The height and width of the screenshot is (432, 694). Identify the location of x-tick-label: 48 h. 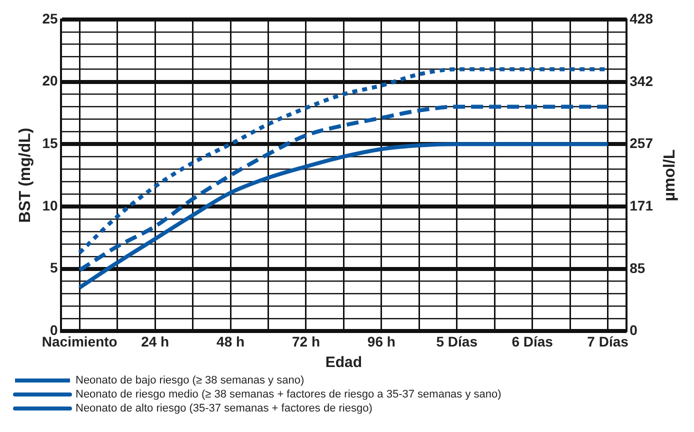
(230, 341).